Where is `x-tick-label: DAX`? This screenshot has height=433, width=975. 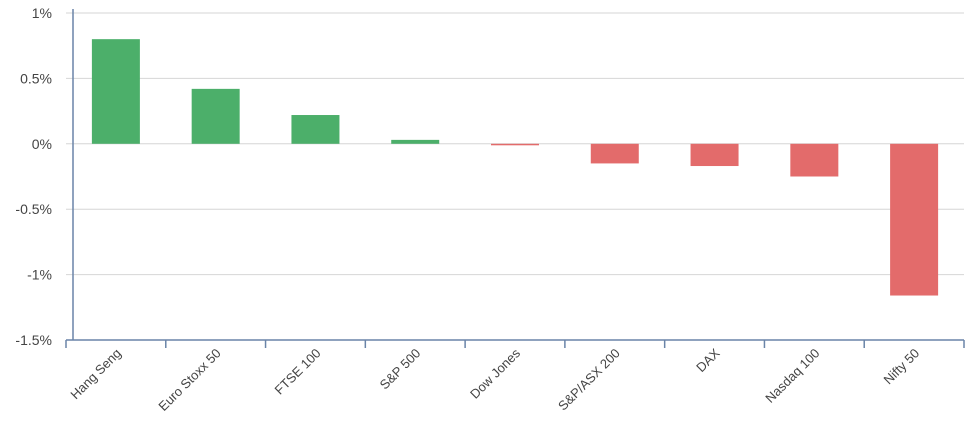
x-tick-label: DAX is located at coordinates (708, 360).